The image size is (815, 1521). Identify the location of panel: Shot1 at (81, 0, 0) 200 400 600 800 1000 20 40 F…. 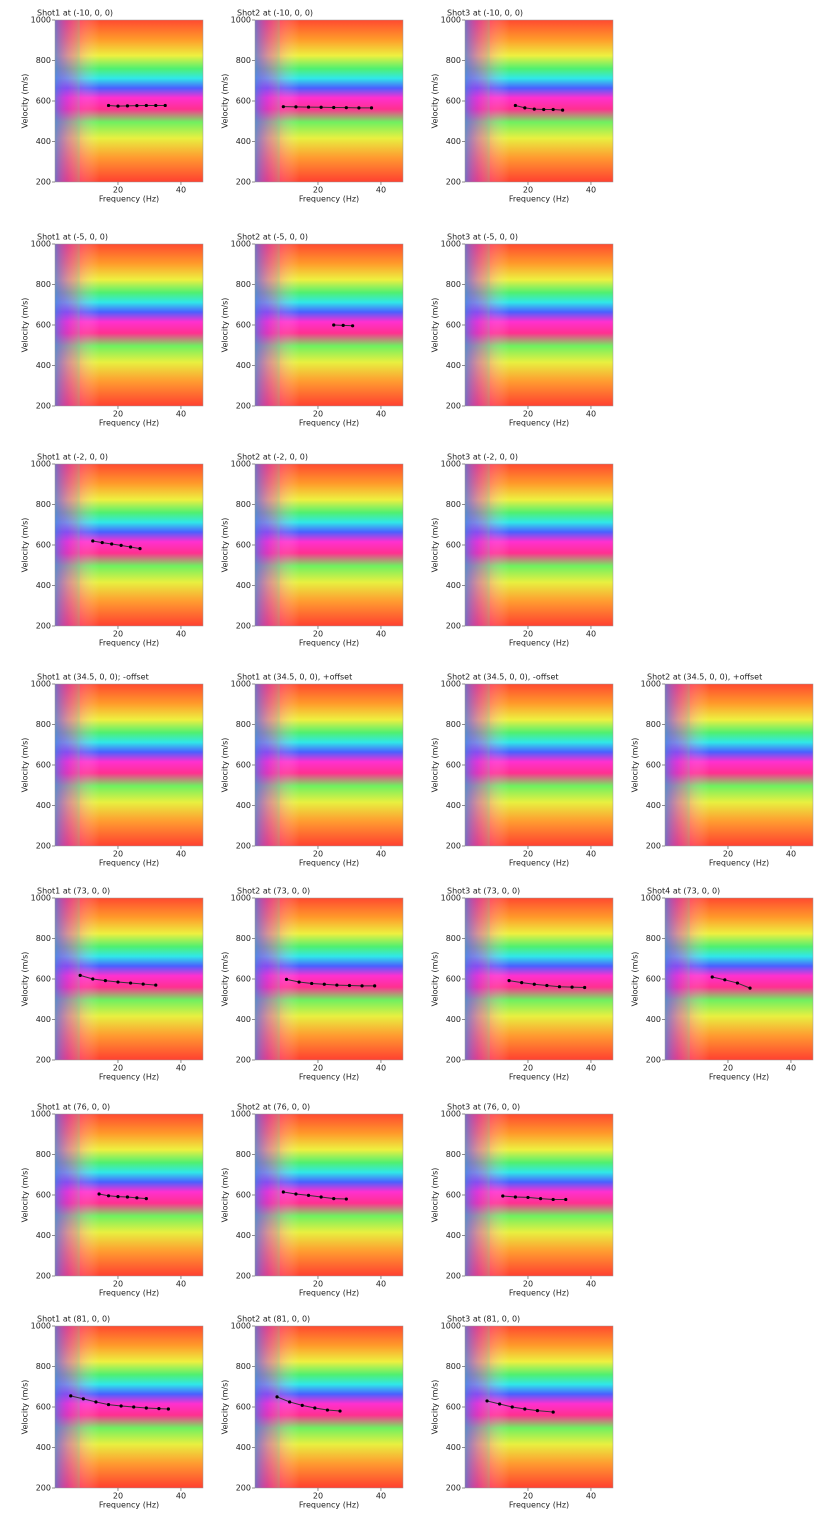
(112, 1412).